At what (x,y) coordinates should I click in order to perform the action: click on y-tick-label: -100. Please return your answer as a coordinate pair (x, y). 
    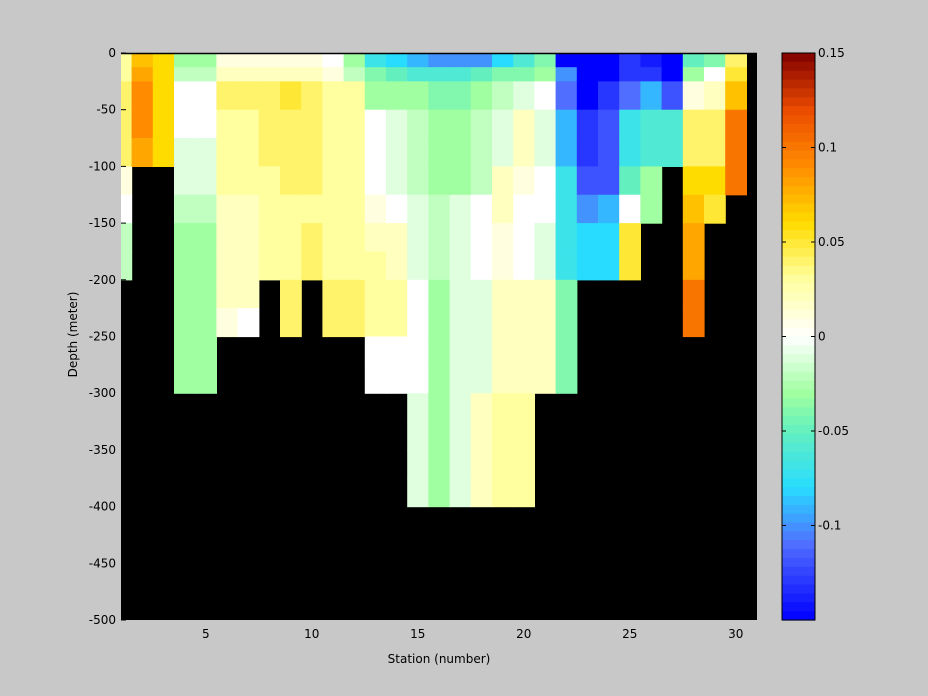
    Looking at the image, I should click on (102, 166).